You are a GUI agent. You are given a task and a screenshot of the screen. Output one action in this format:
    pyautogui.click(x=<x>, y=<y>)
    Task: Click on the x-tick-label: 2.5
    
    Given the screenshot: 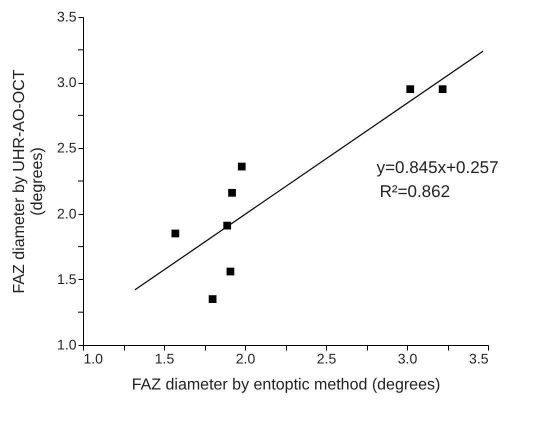 What is the action you would take?
    pyautogui.click(x=326, y=358)
    